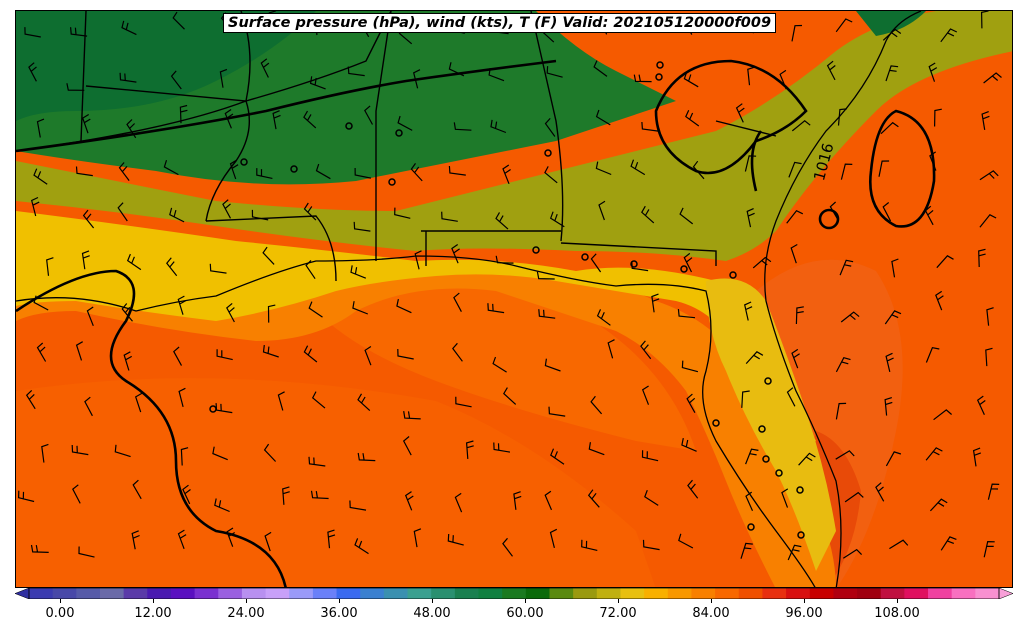  What do you see at coordinates (711, 613) in the screenshot?
I see `colorbar-tick-label: 84.00` at bounding box center [711, 613].